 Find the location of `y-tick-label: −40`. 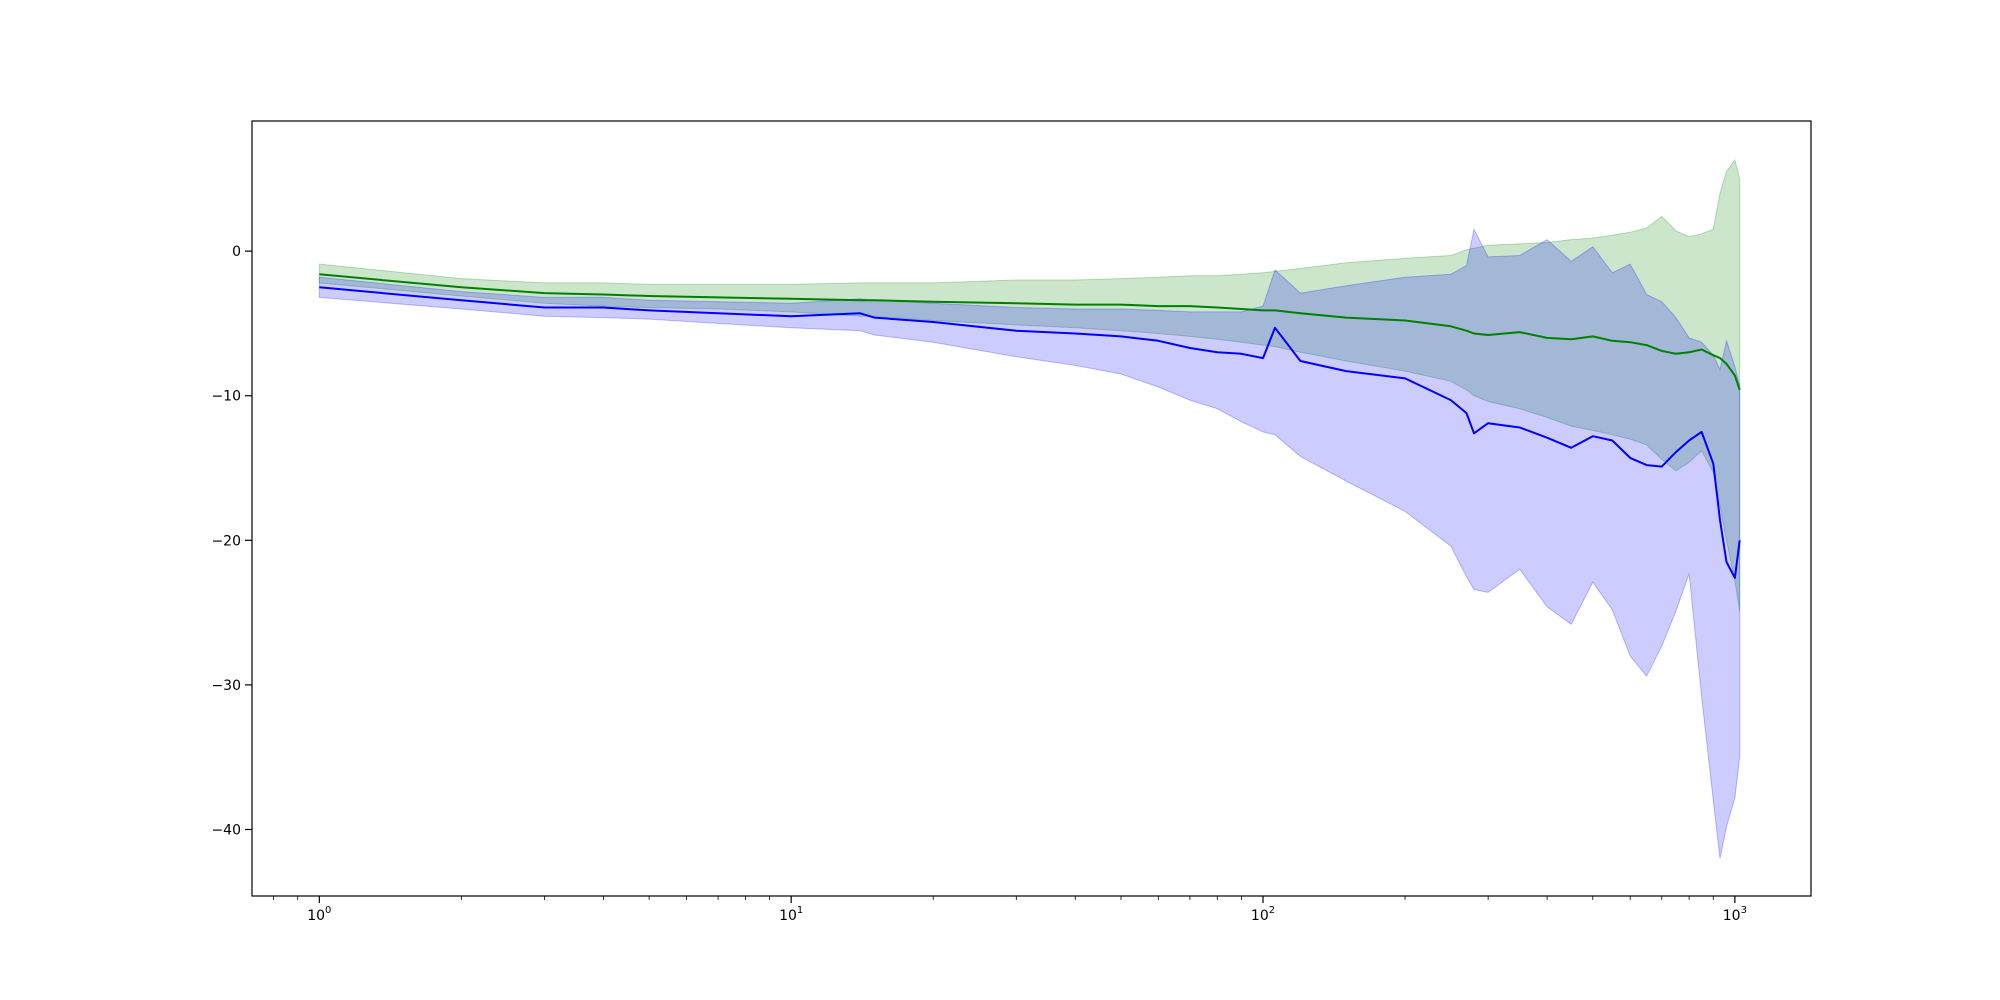

y-tick-label: −40 is located at coordinates (226, 830).